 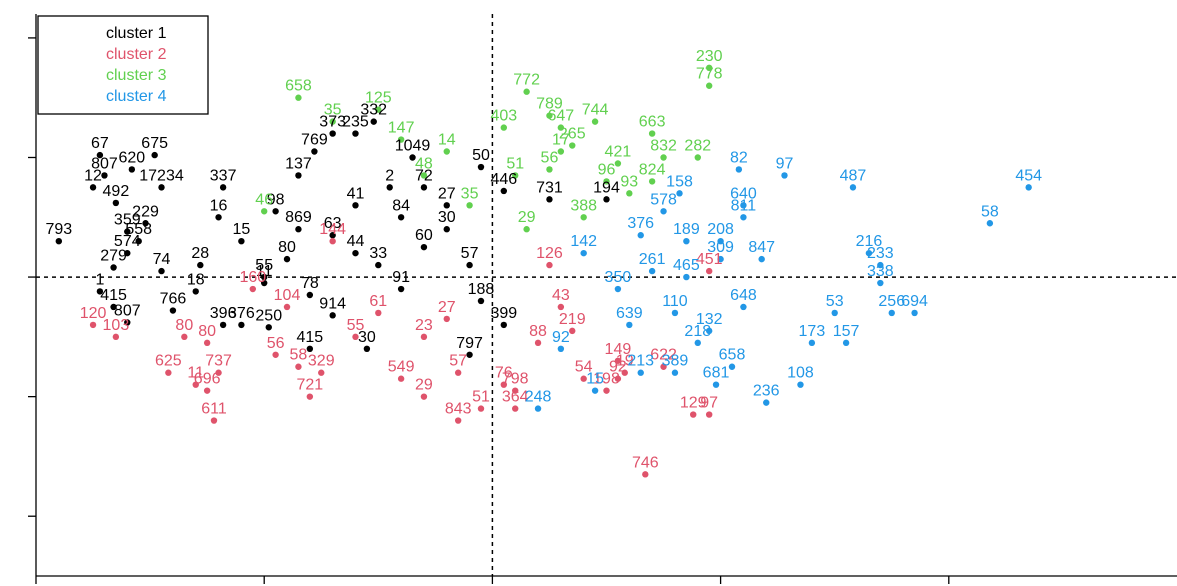 I want to click on point-label: 51, so click(x=481, y=397).